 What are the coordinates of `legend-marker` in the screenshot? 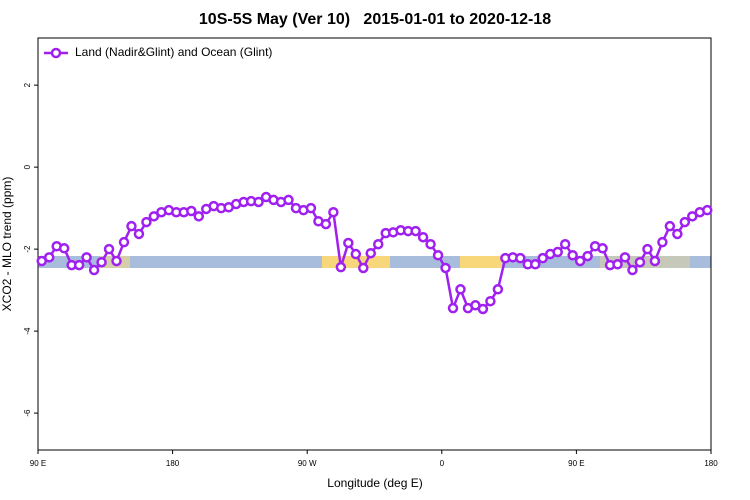 It's located at (56, 53).